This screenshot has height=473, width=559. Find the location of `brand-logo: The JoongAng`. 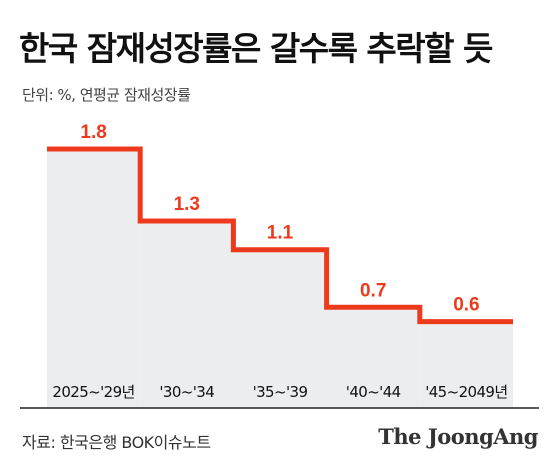

brand-logo: The JoongAng is located at coordinates (458, 436).